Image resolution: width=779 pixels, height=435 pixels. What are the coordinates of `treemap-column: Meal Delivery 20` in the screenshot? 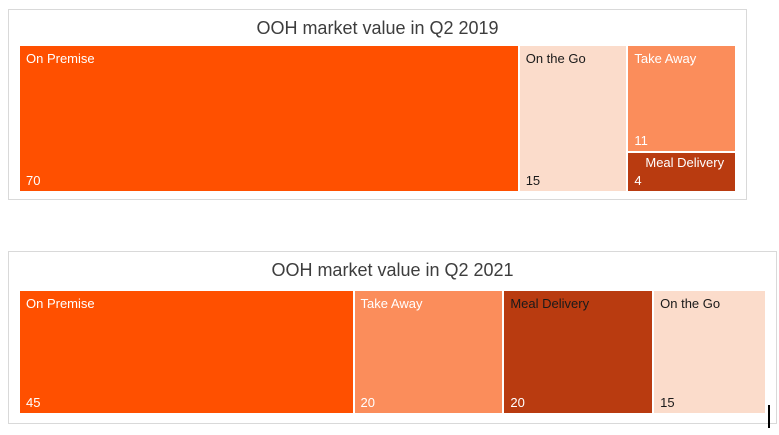 It's located at (578, 352).